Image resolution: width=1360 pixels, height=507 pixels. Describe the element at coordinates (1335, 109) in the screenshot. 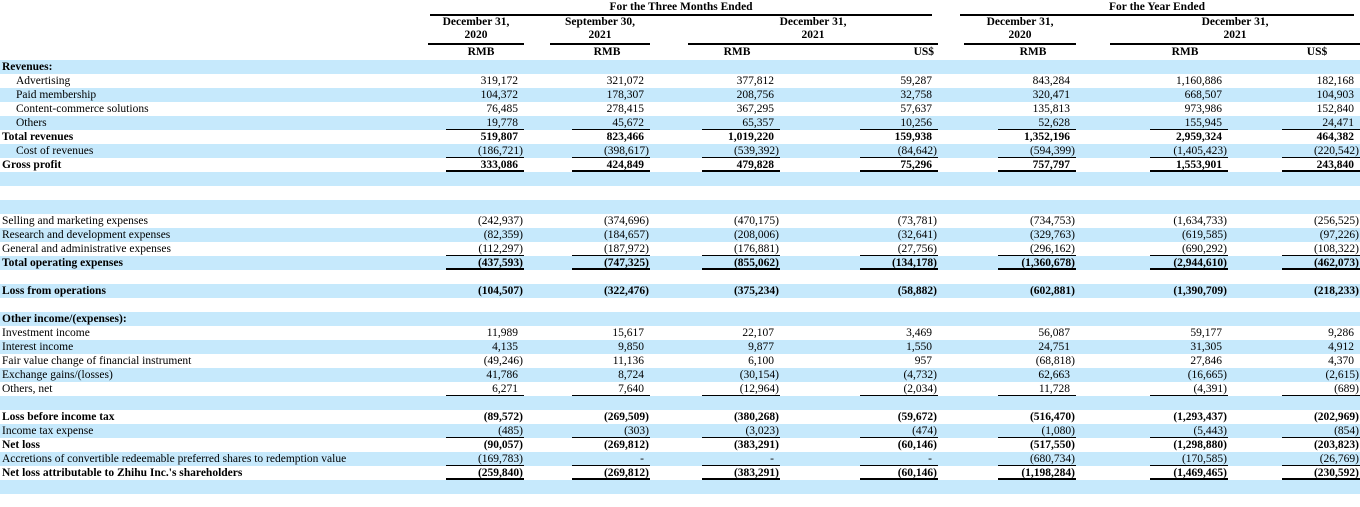

I see `cell-value: 152,840` at that location.